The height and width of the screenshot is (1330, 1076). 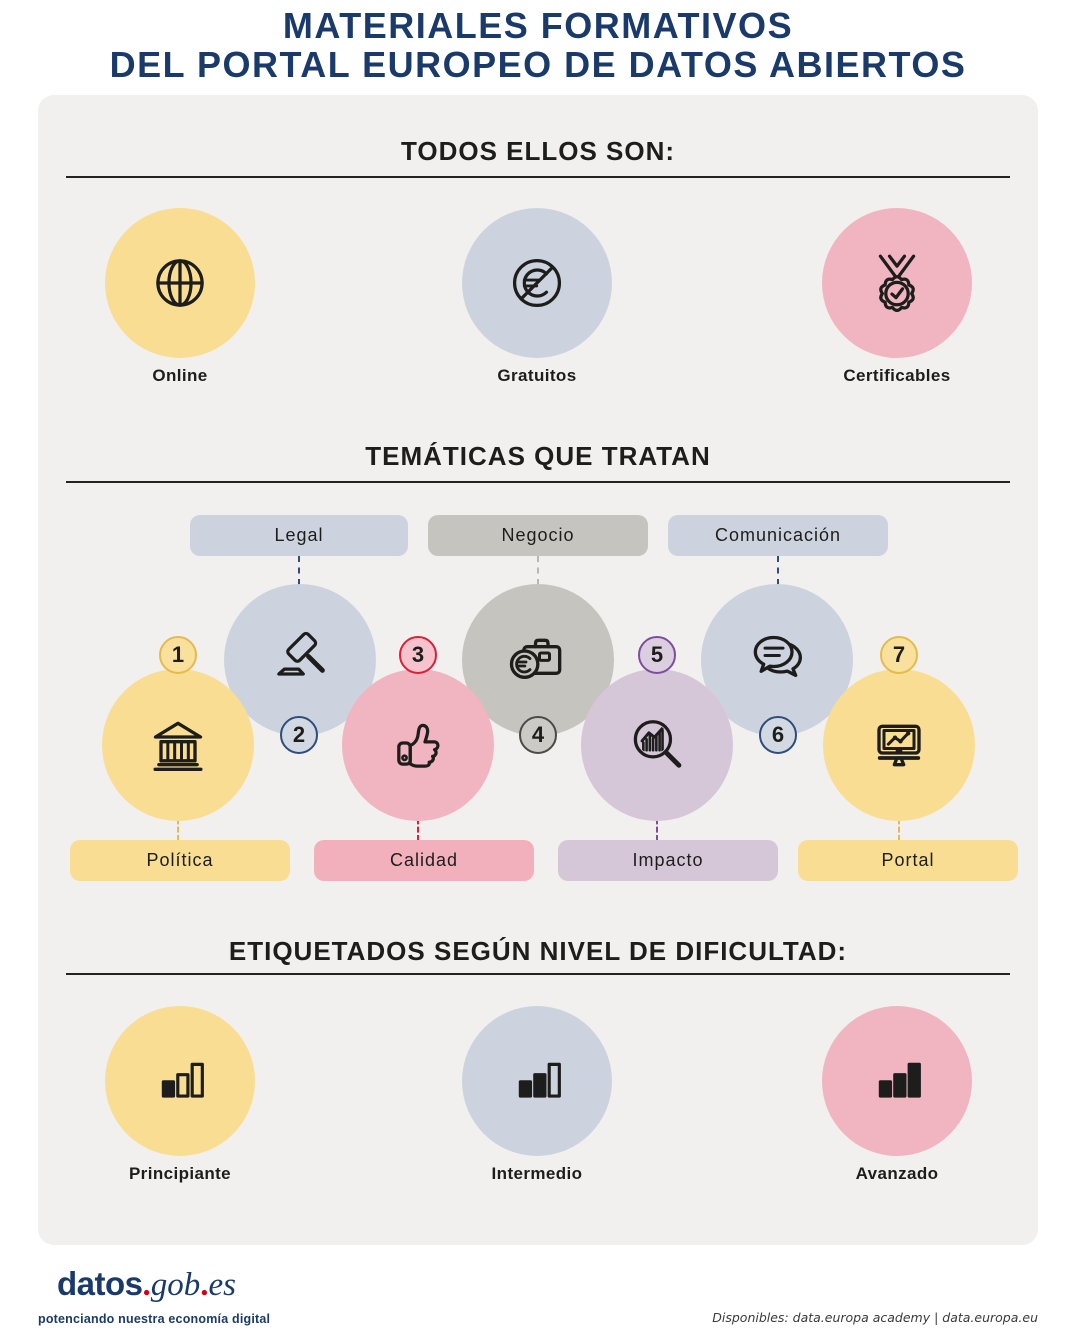 I want to click on feature-label-certificables: Certificables, so click(x=897, y=375).